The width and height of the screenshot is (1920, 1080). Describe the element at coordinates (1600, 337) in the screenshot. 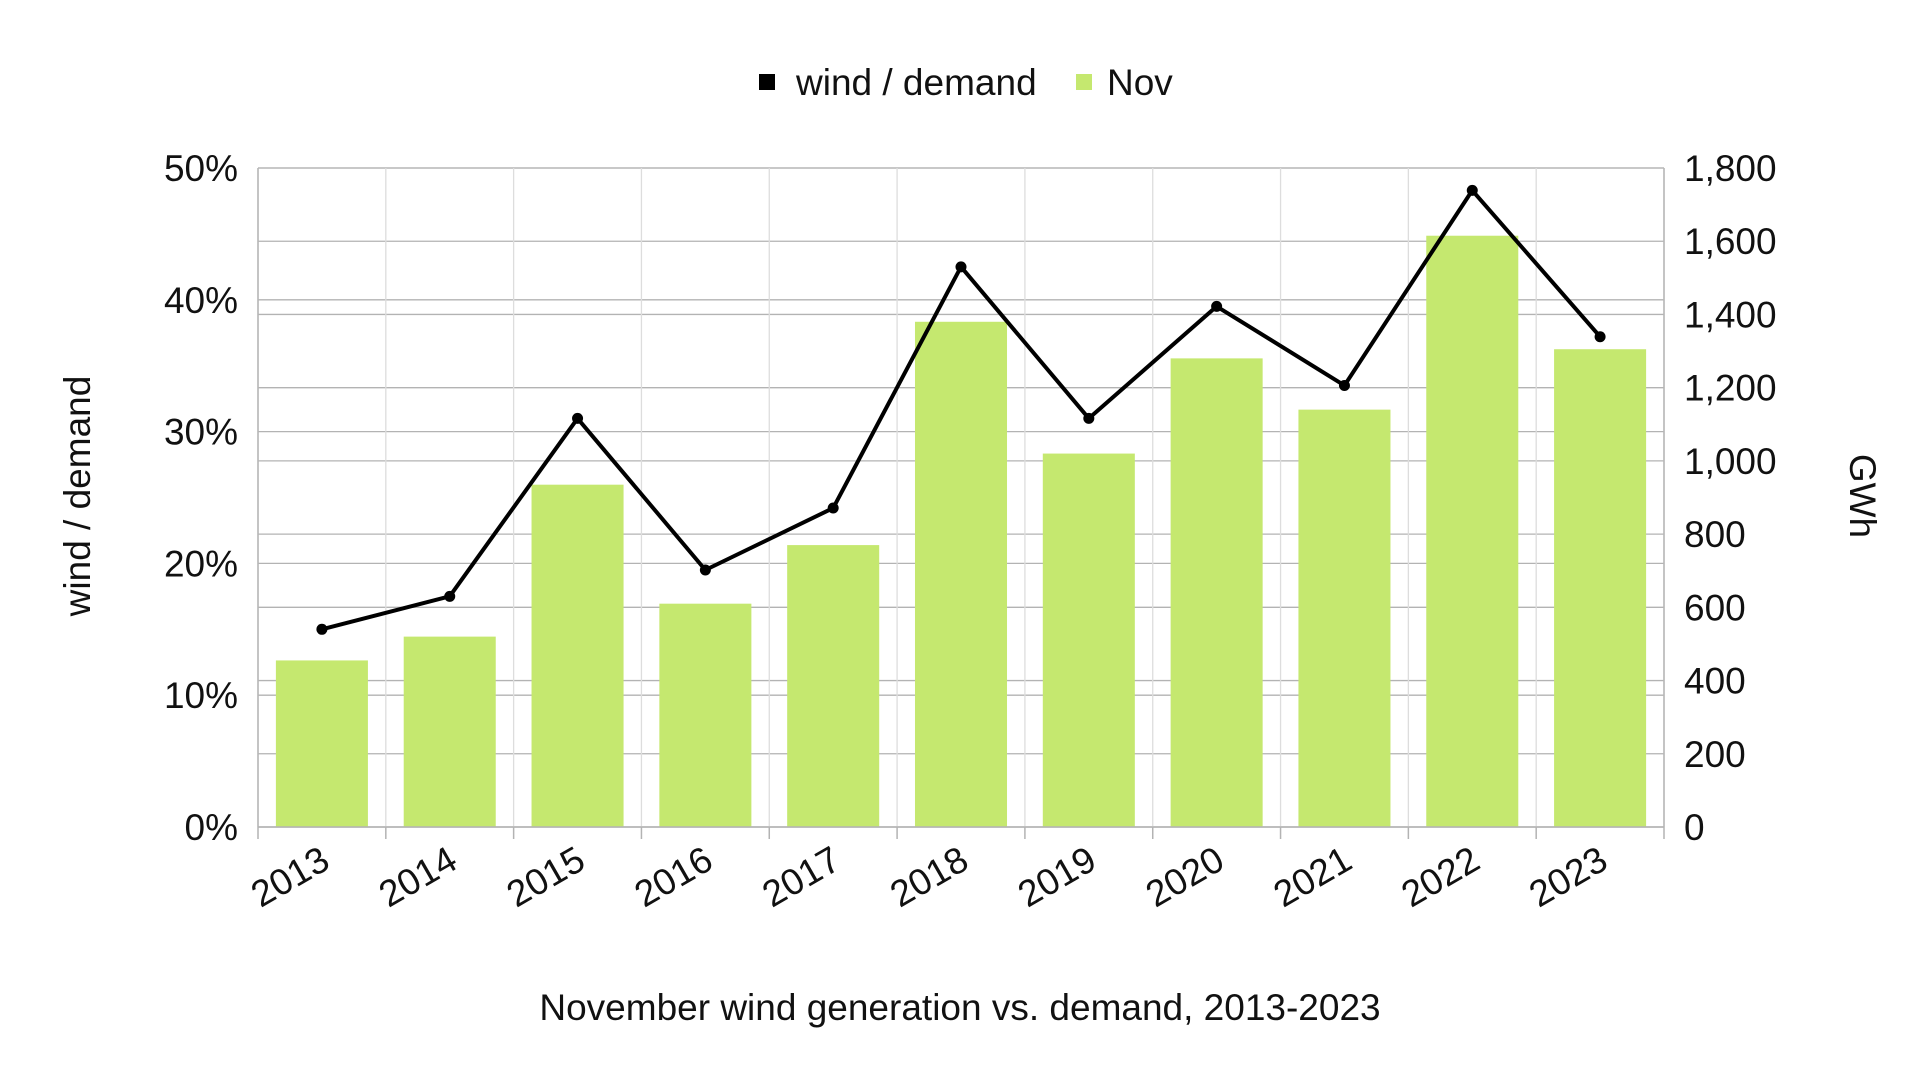

I see `point-2023` at that location.